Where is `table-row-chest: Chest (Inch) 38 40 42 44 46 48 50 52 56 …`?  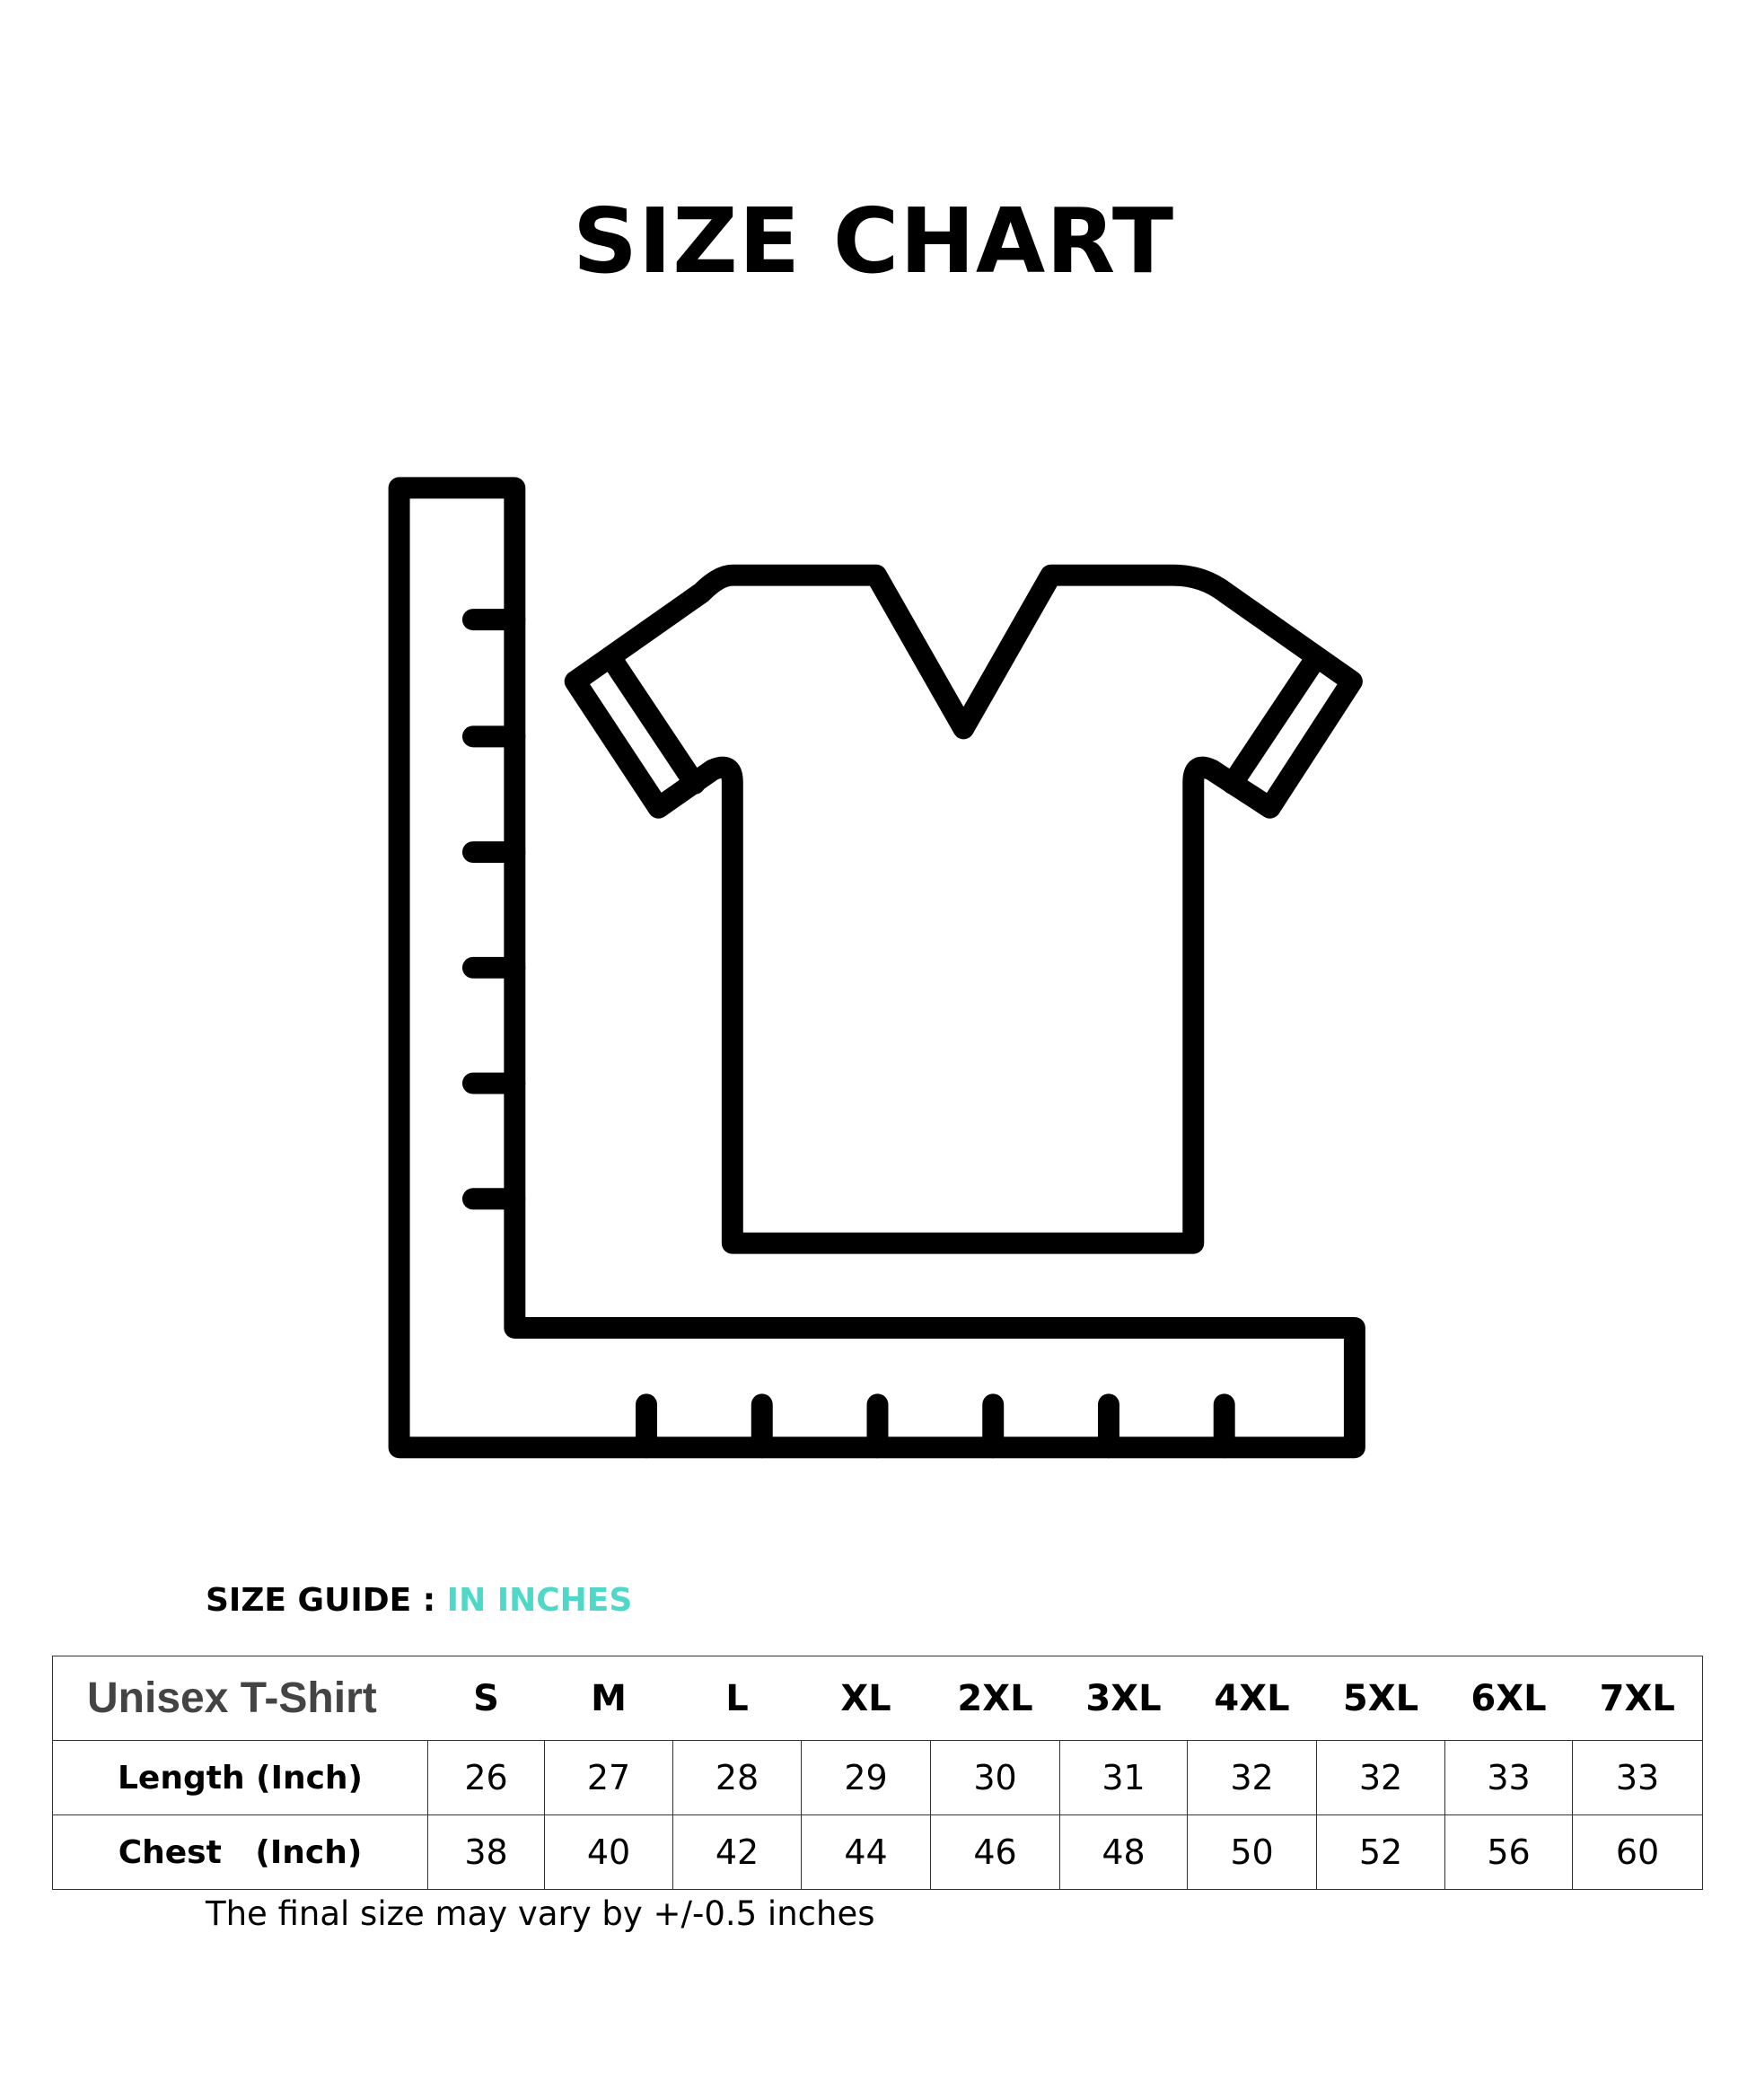
table-row-chest: Chest (Inch) 38 40 42 44 46 48 50 52 56 … is located at coordinates (877, 1852).